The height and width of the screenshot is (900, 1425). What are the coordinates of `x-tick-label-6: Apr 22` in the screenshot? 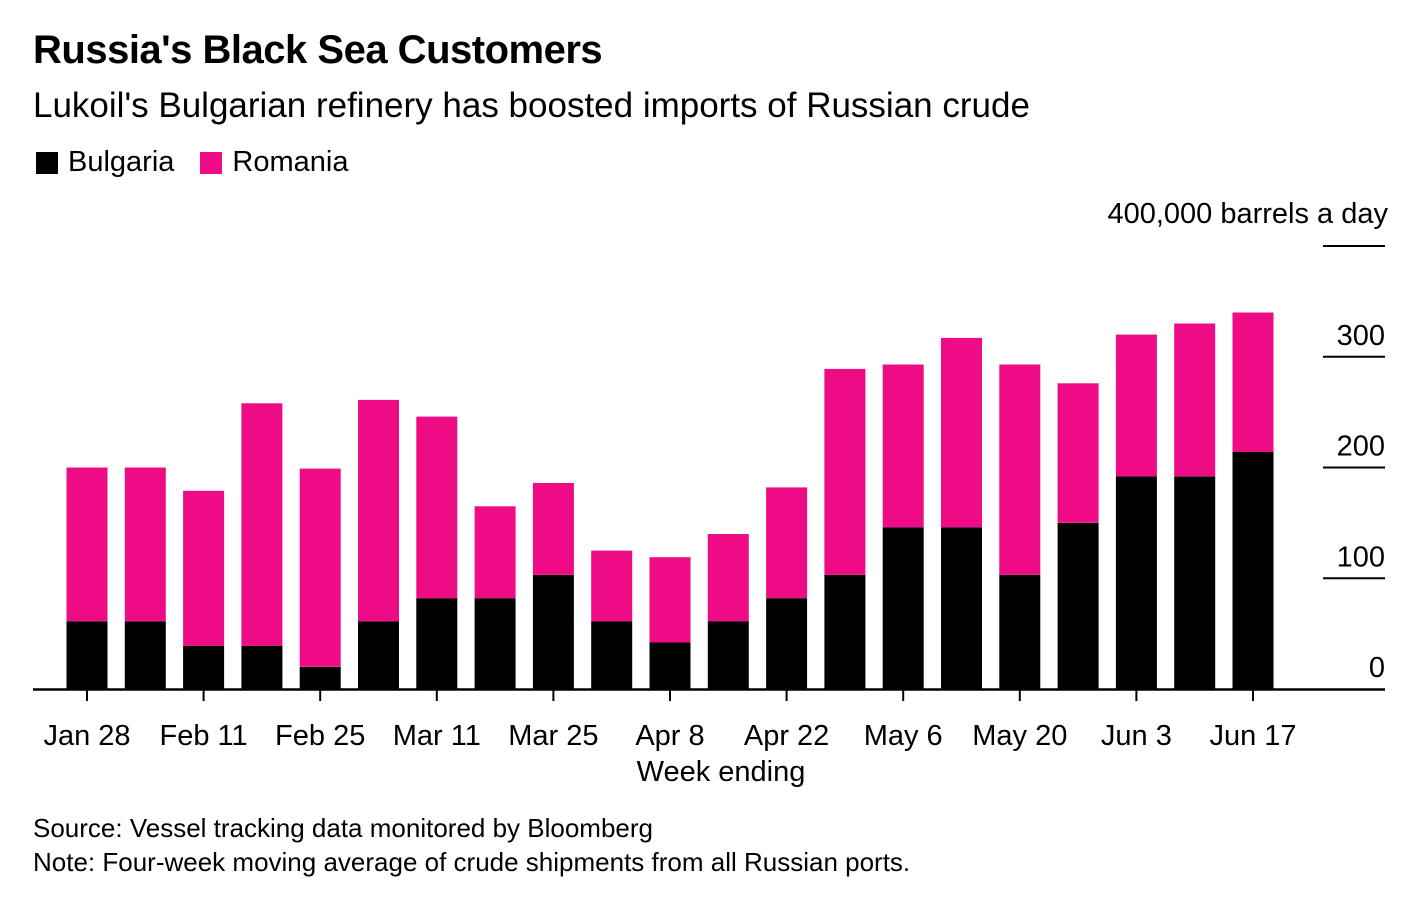 It's located at (786, 736).